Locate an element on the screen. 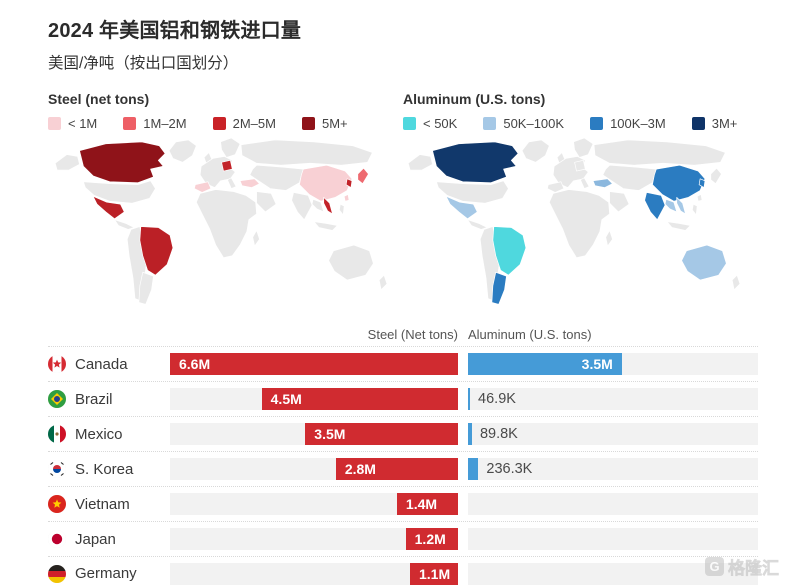 This screenshot has height=585, width=787. steel-bar-track: 3.5M is located at coordinates (314, 434).